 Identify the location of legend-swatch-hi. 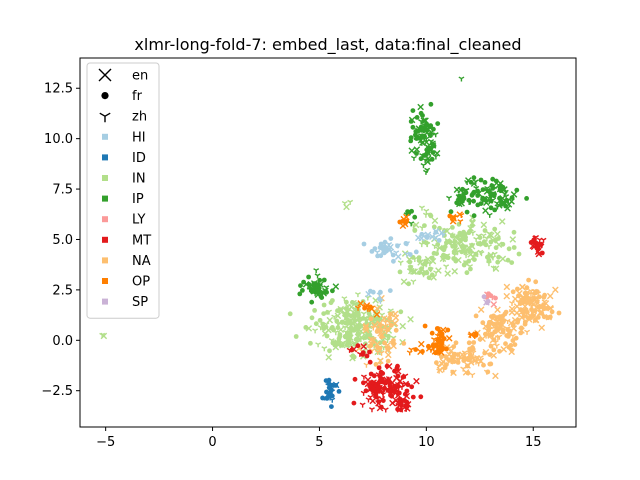
(105, 136).